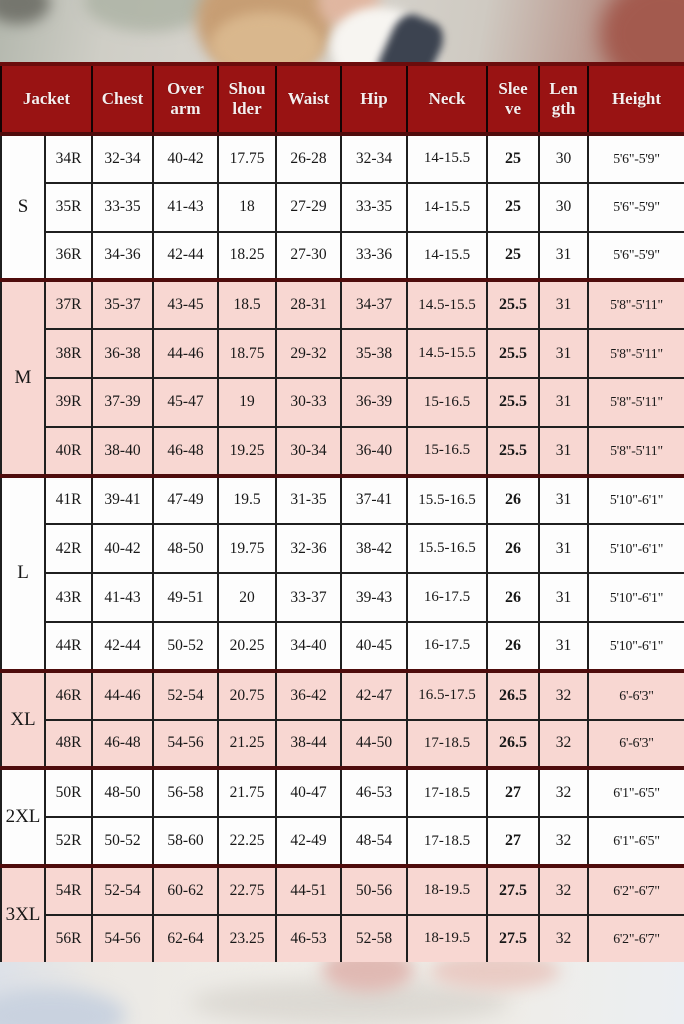 This screenshot has height=1024, width=684. Describe the element at coordinates (447, 939) in the screenshot. I see `cell-neck-56R: 18-19.5` at that location.